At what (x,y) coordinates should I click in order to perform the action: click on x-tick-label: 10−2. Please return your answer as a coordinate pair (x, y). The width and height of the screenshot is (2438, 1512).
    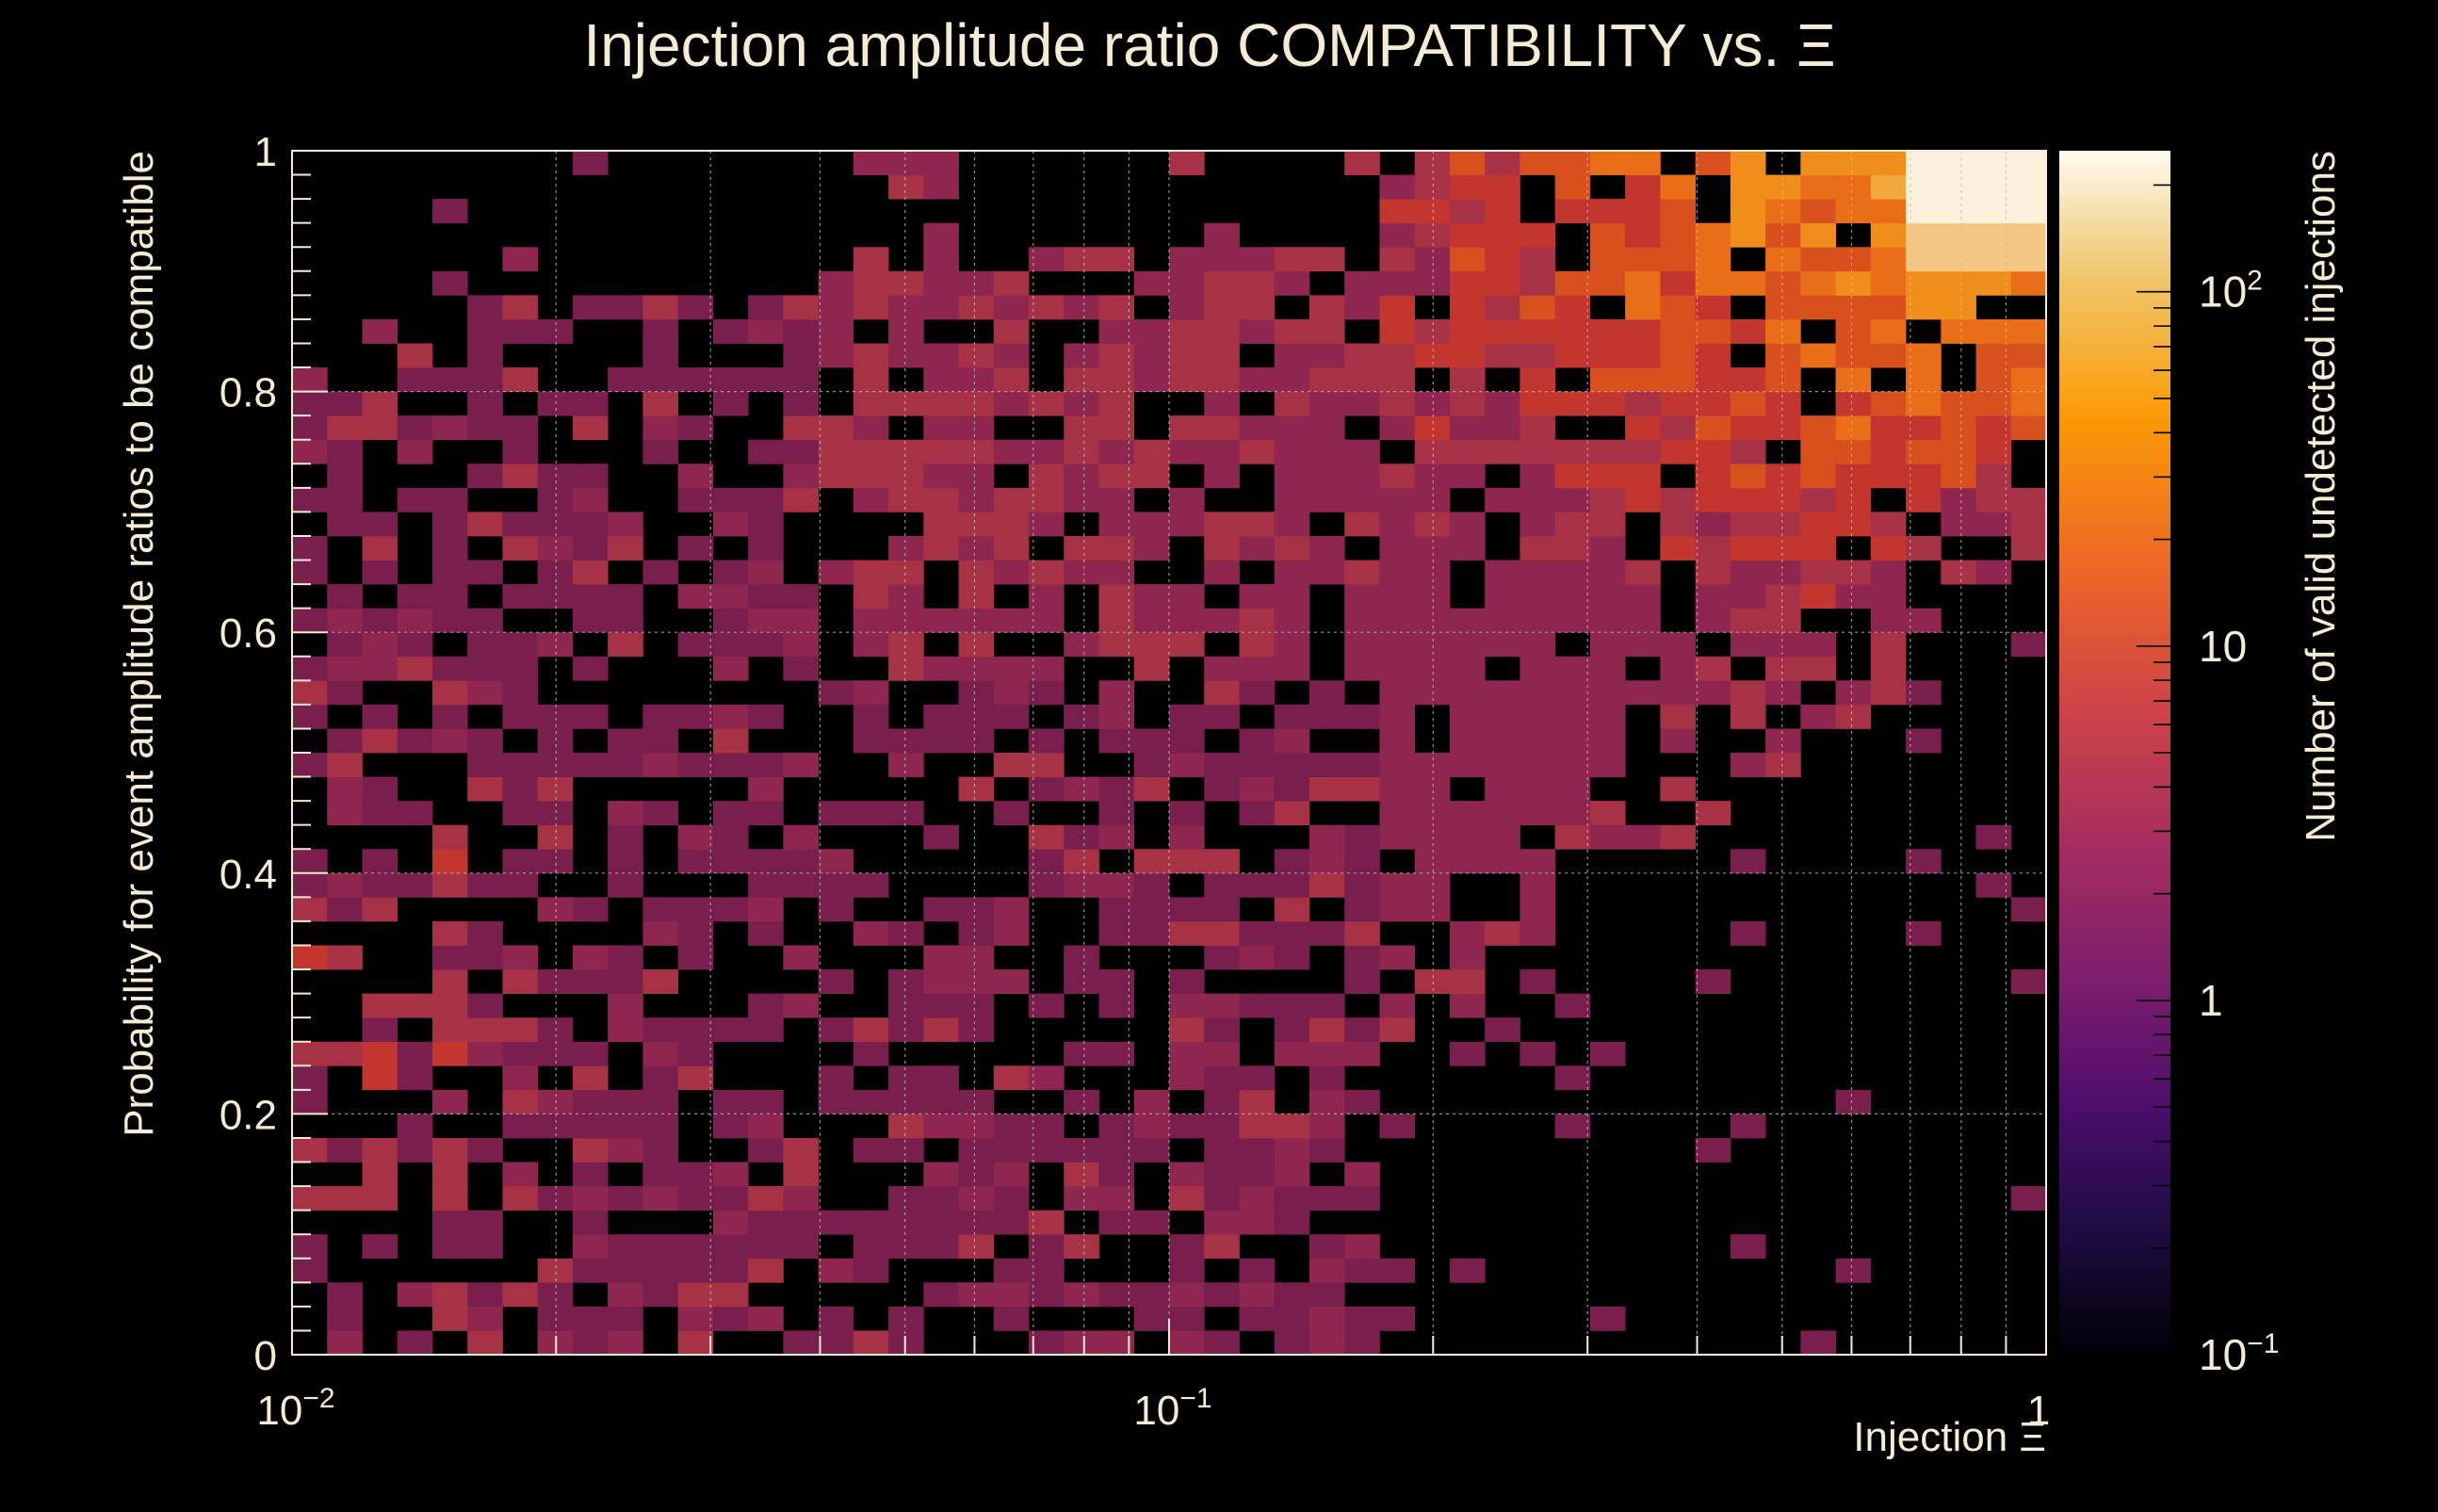
    Looking at the image, I should click on (295, 1408).